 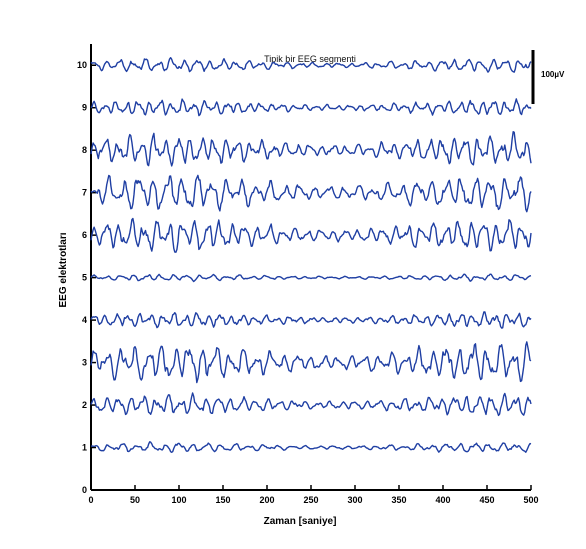 What do you see at coordinates (266, 500) in the screenshot?
I see `x-tick-label: 200` at bounding box center [266, 500].